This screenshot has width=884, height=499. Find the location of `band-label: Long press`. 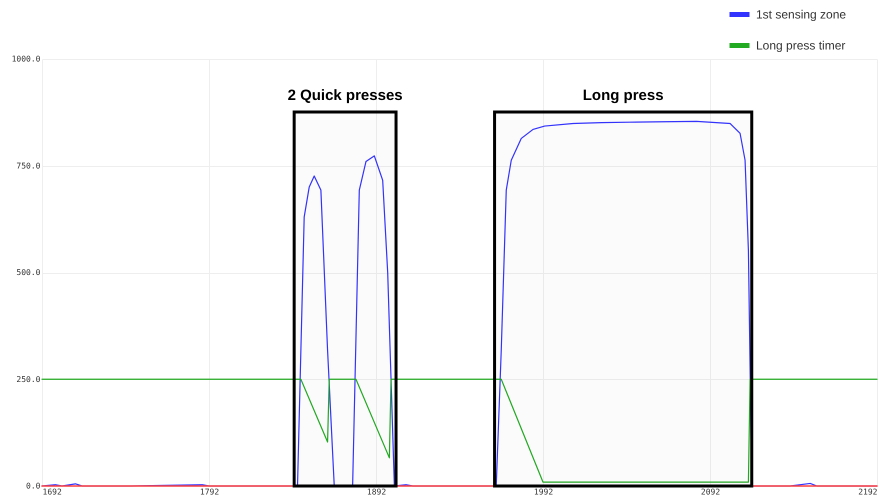

band-label: Long press is located at coordinates (623, 95).